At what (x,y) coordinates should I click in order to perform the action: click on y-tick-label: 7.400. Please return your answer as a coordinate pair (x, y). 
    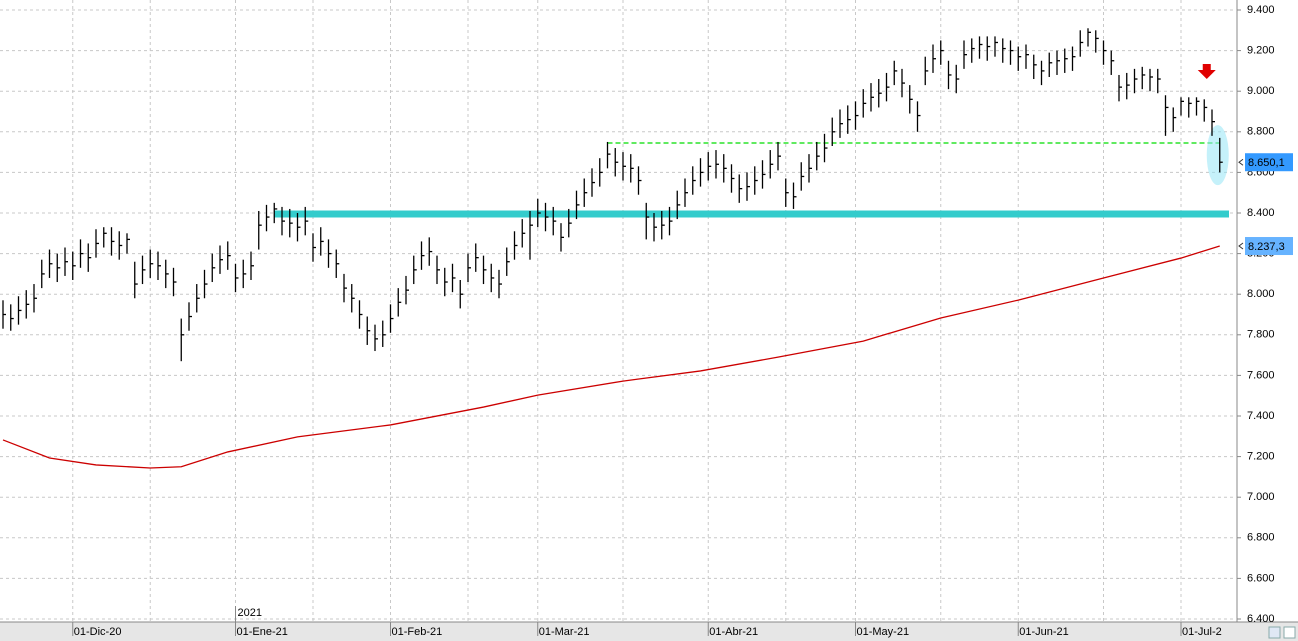
    Looking at the image, I should click on (1261, 416).